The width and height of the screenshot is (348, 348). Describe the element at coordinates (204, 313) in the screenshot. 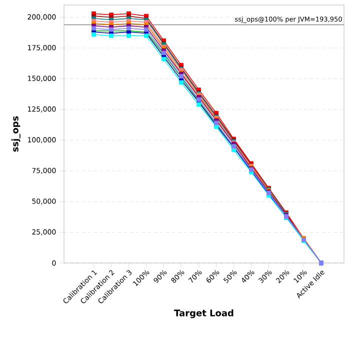

I see `x-axis-title: Target Load` at that location.